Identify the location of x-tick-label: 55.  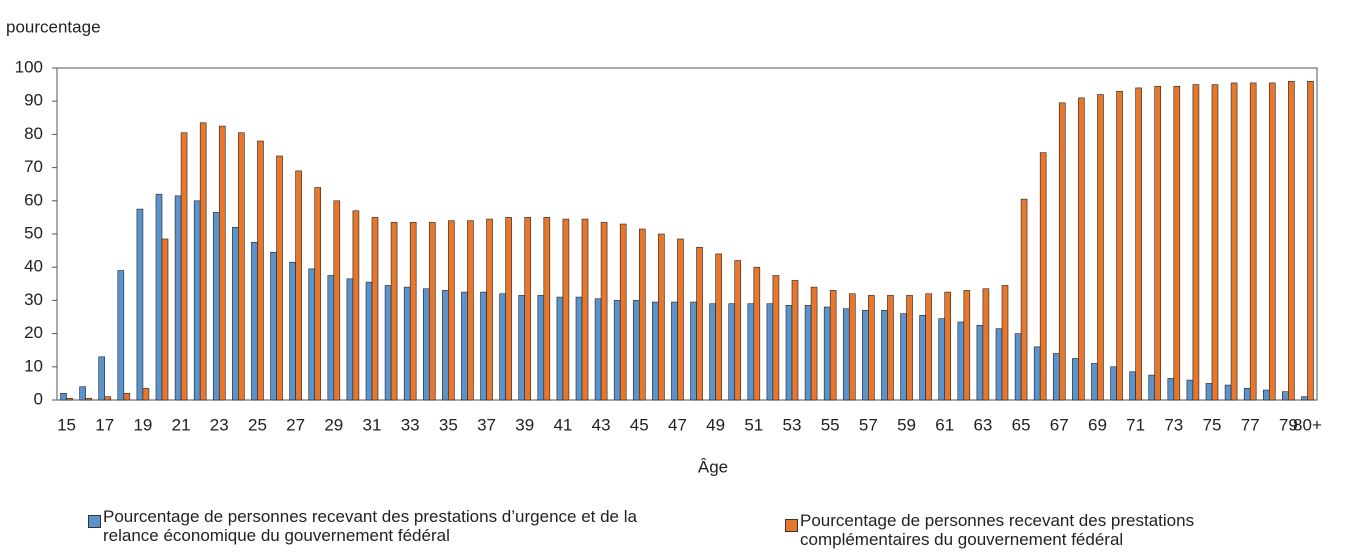
(830, 424).